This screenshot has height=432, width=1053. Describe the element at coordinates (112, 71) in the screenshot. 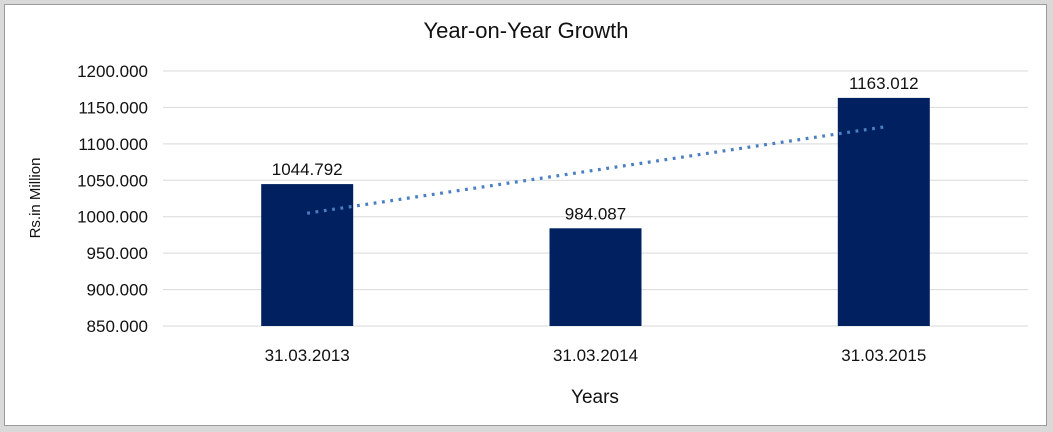

I see `y-tick-label: 1200.000` at that location.